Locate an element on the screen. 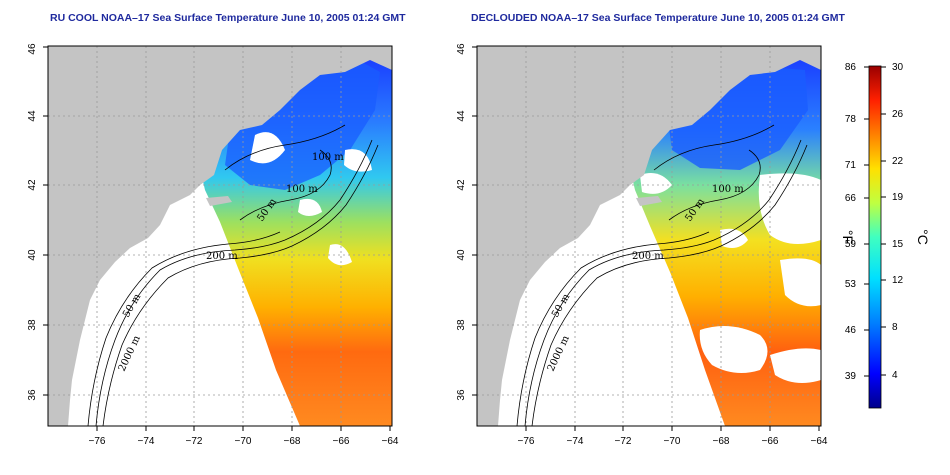 This screenshot has width=950, height=475. celsius-tick-label: 26 is located at coordinates (898, 114).